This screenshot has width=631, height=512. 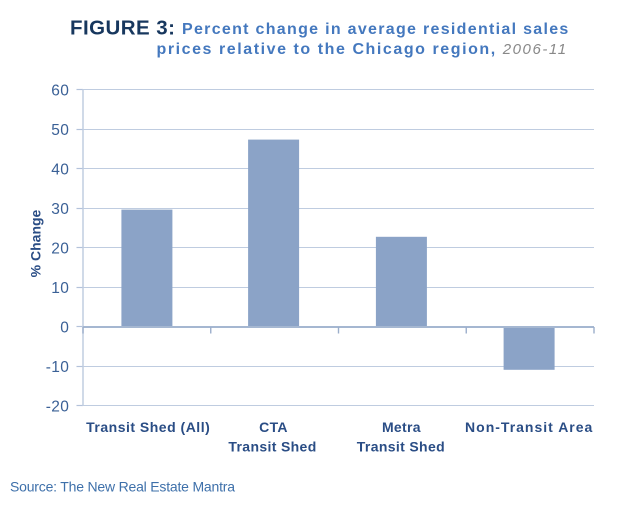 What do you see at coordinates (273, 427) in the screenshot?
I see `svg-text: CTA` at bounding box center [273, 427].